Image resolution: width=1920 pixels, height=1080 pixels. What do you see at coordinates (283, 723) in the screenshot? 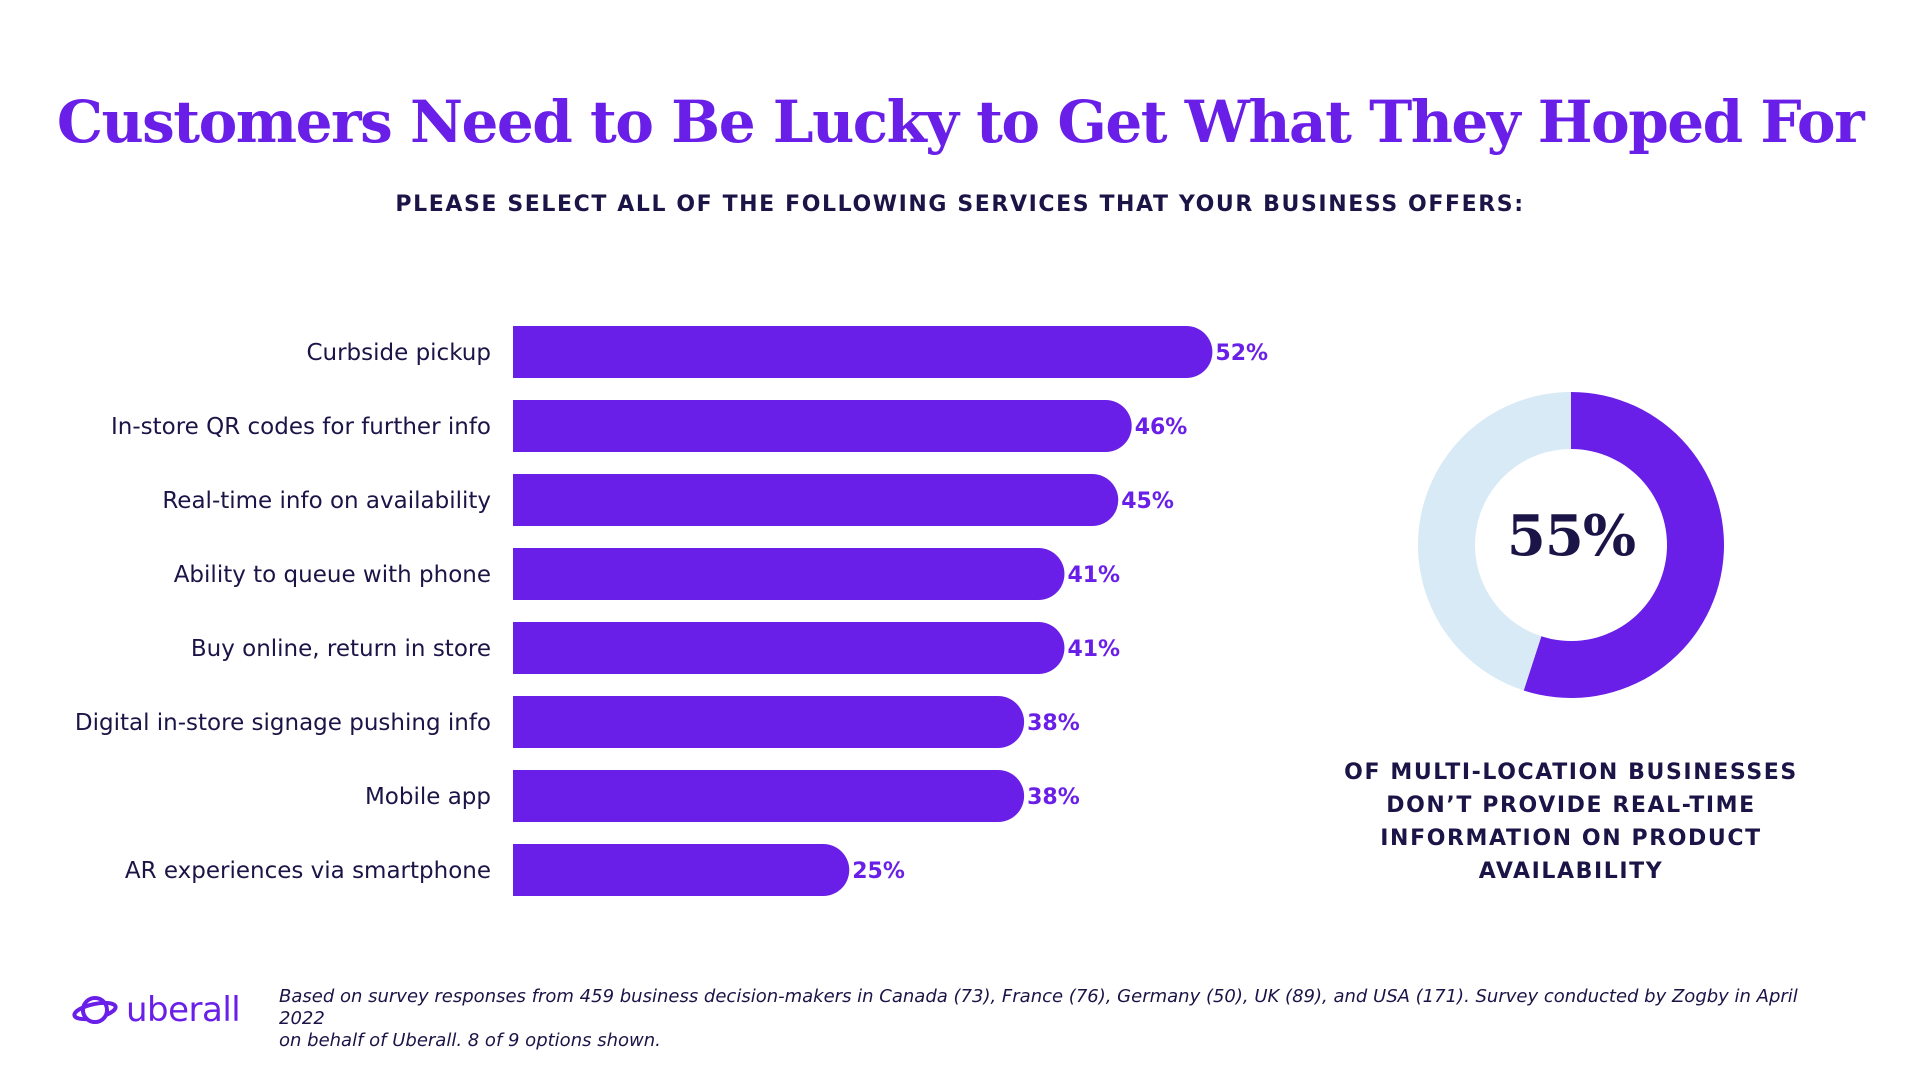
I see `bar-category-label: Digital in-store signage pushing info` at bounding box center [283, 723].